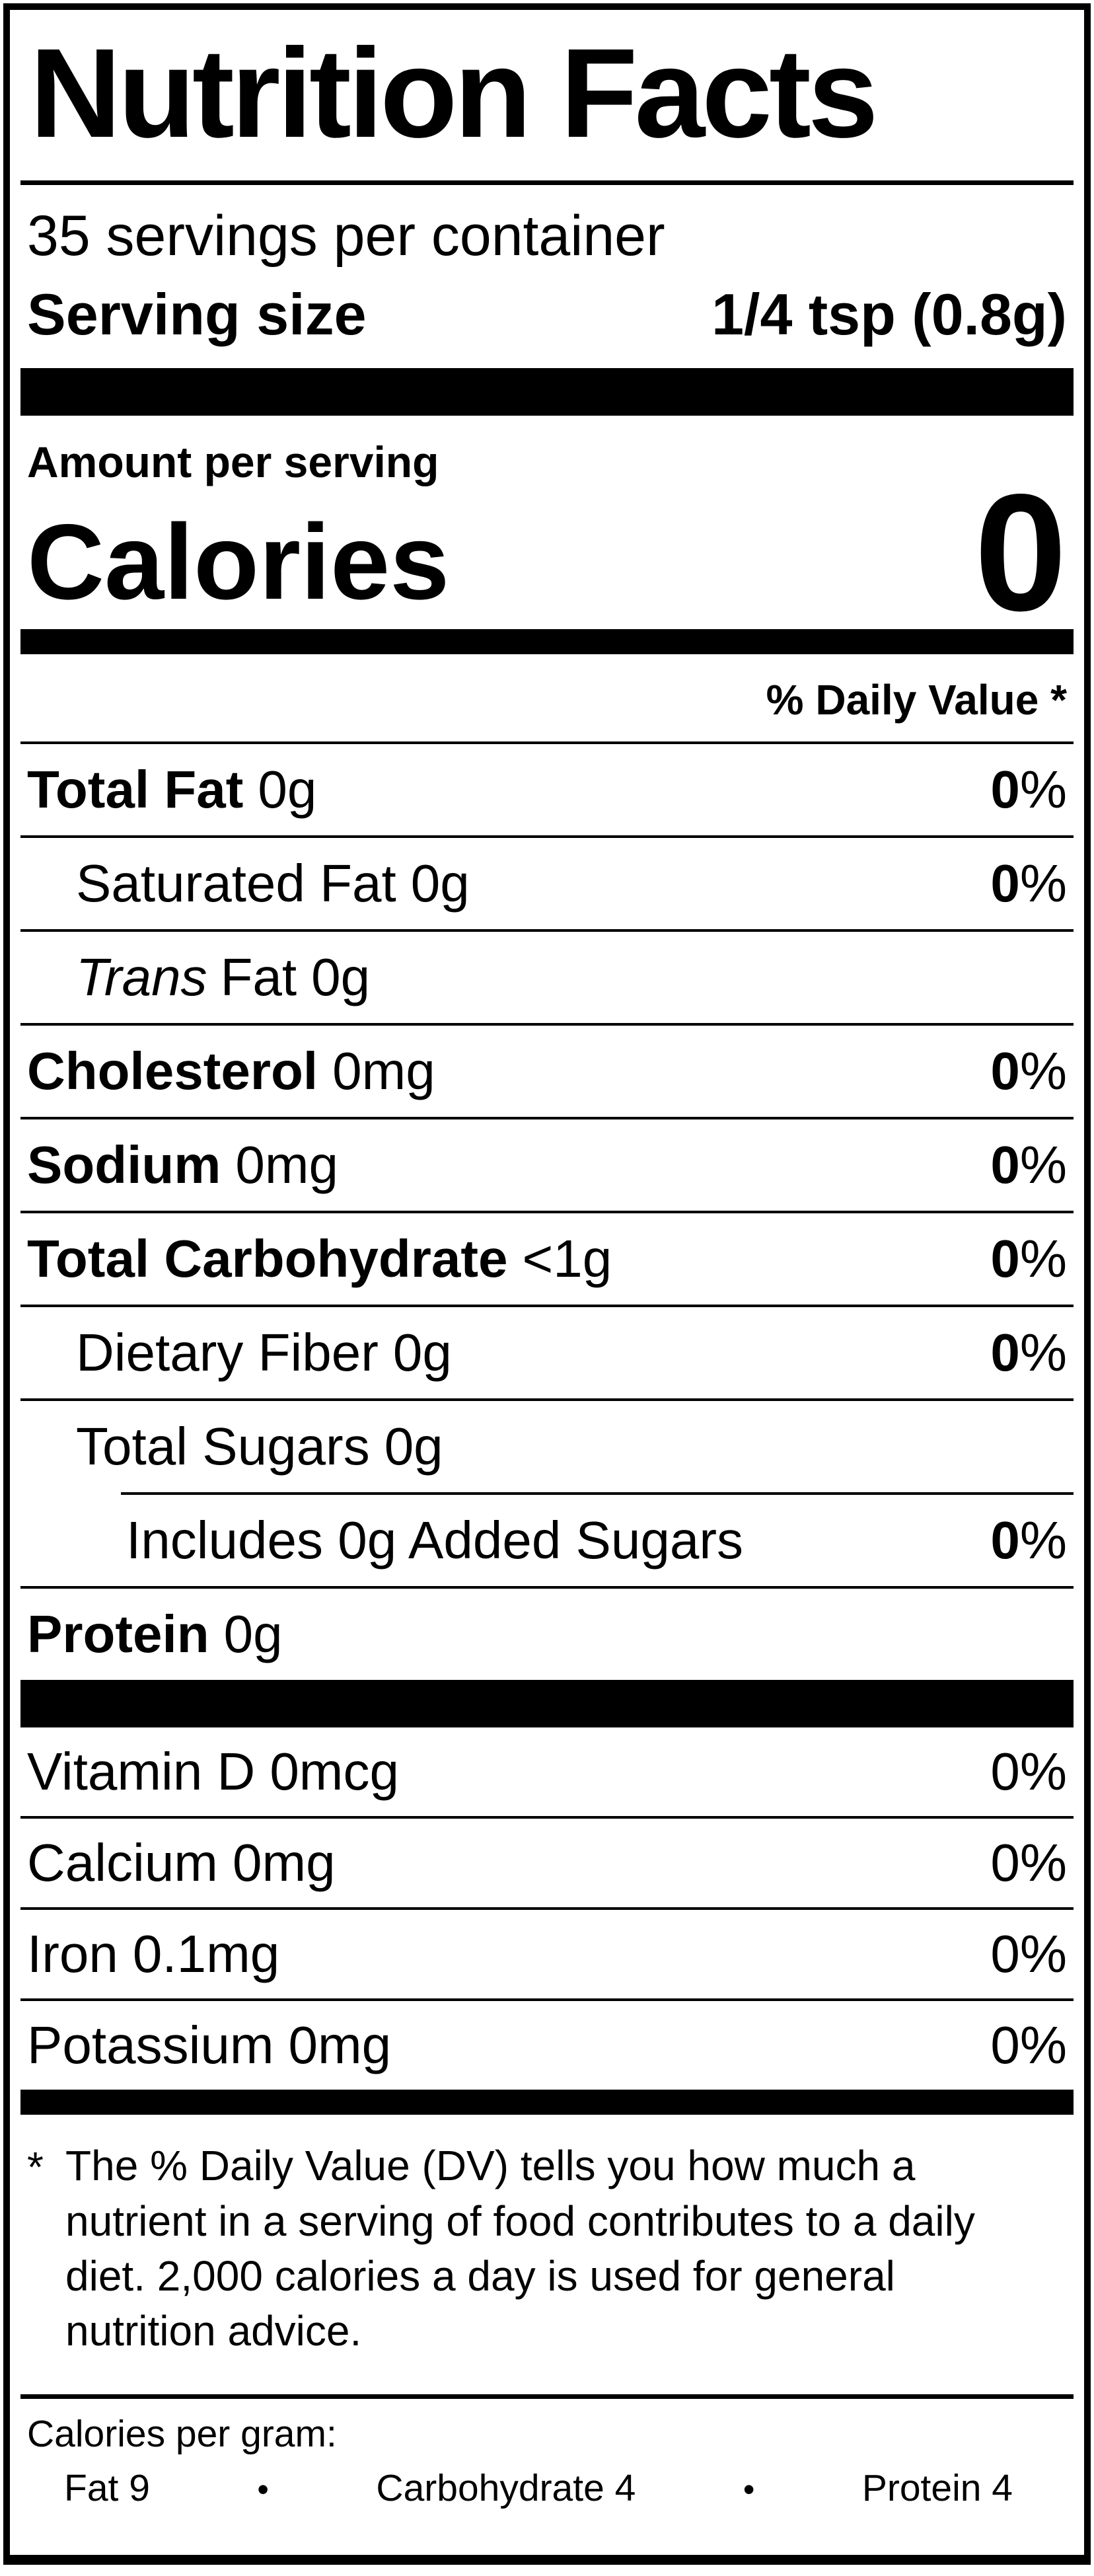  What do you see at coordinates (547, 884) in the screenshot?
I see `nutrient-row-saturated-fat: Saturated Fat 0g 0%` at bounding box center [547, 884].